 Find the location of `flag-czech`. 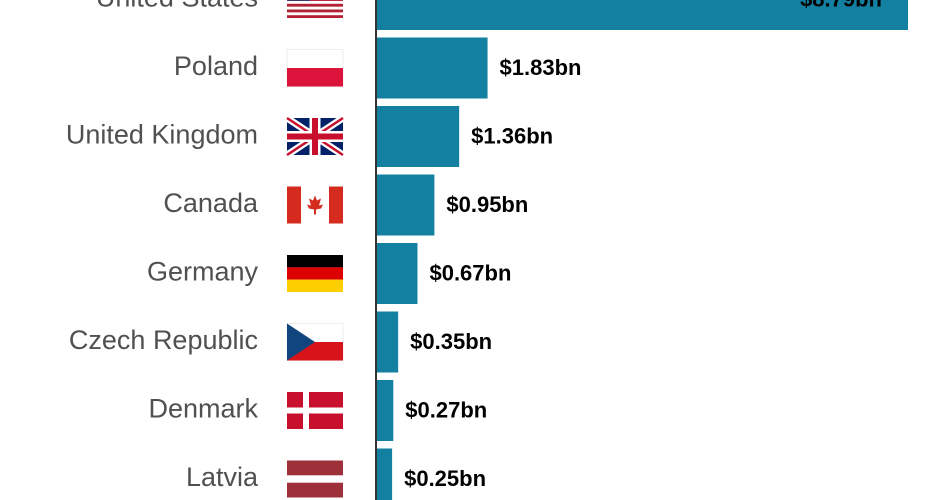

flag-czech is located at coordinates (315, 342).